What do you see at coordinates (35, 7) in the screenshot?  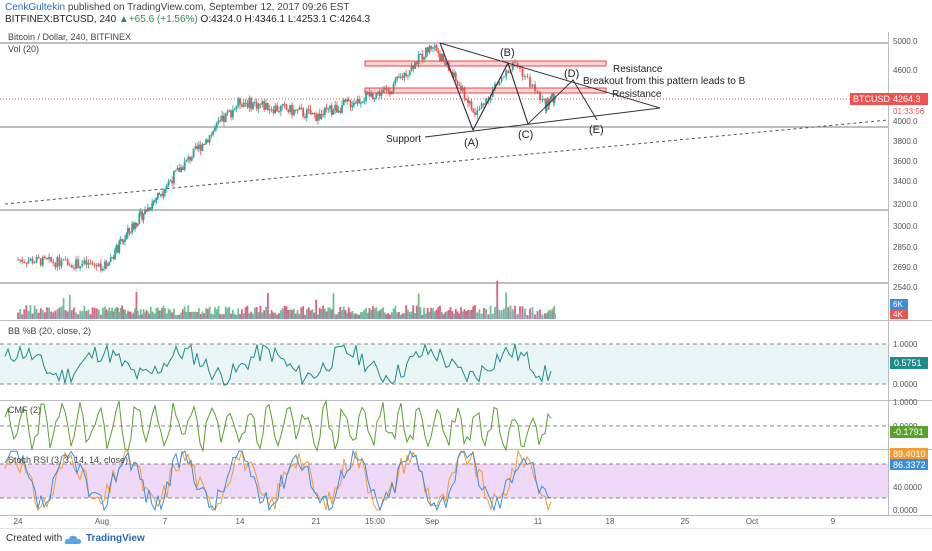 I see `author-link: CenkGultekin` at bounding box center [35, 7].